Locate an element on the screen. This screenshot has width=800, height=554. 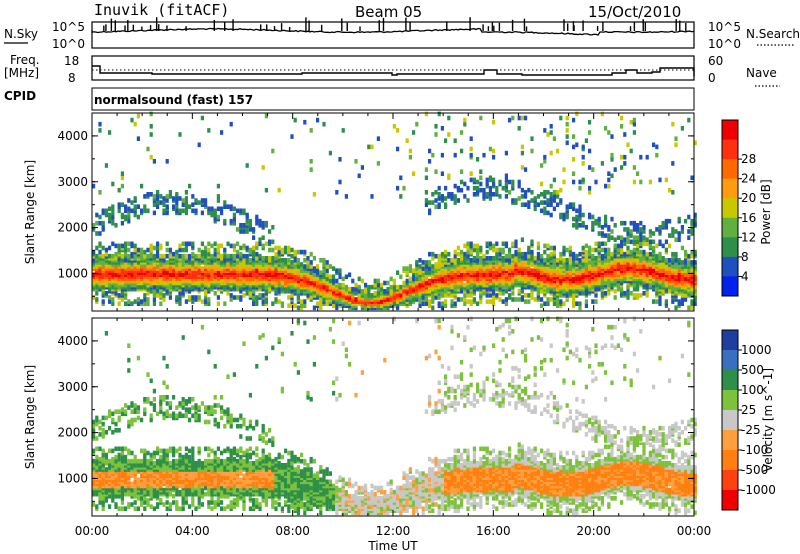
nsearch-label: N.Search is located at coordinates (773, 34).